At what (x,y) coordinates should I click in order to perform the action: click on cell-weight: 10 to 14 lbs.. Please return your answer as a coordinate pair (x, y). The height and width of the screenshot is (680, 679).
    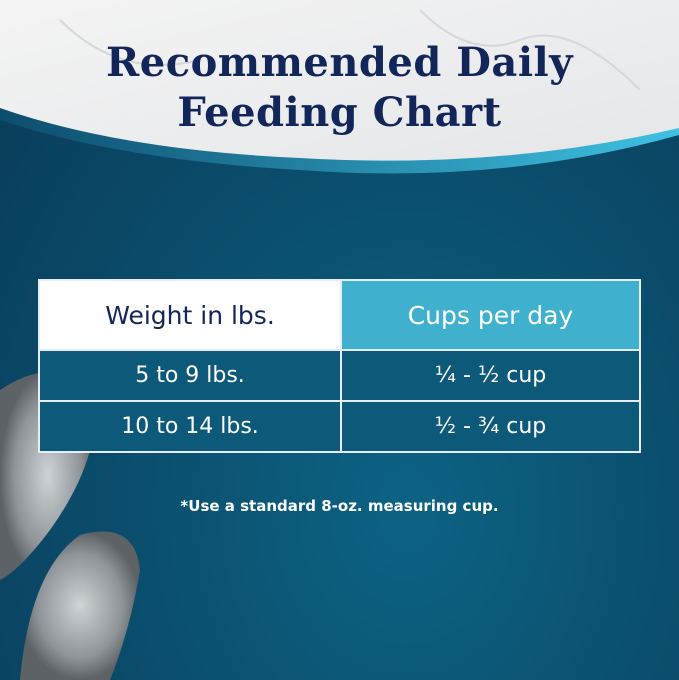
    Looking at the image, I should click on (190, 426).